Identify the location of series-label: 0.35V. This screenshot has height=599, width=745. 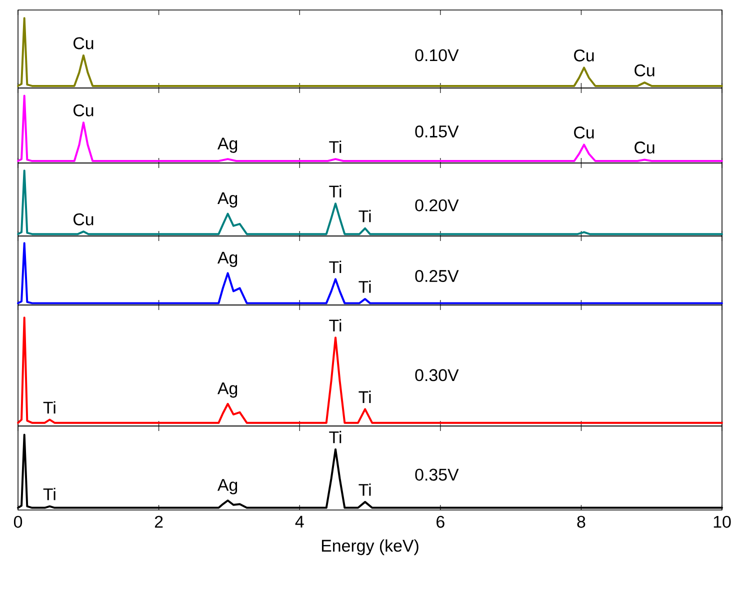
(437, 474).